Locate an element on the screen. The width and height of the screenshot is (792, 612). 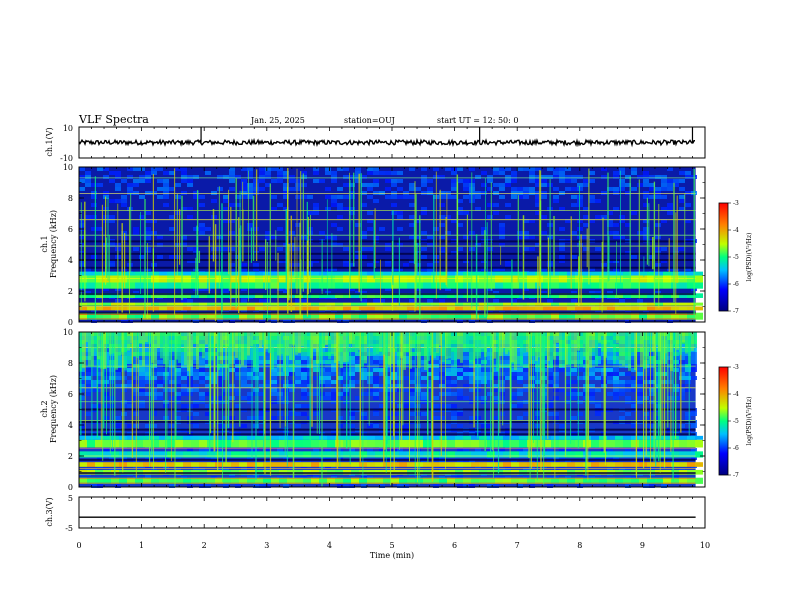
frequency-tick-label: 4 is located at coordinates (70, 260).